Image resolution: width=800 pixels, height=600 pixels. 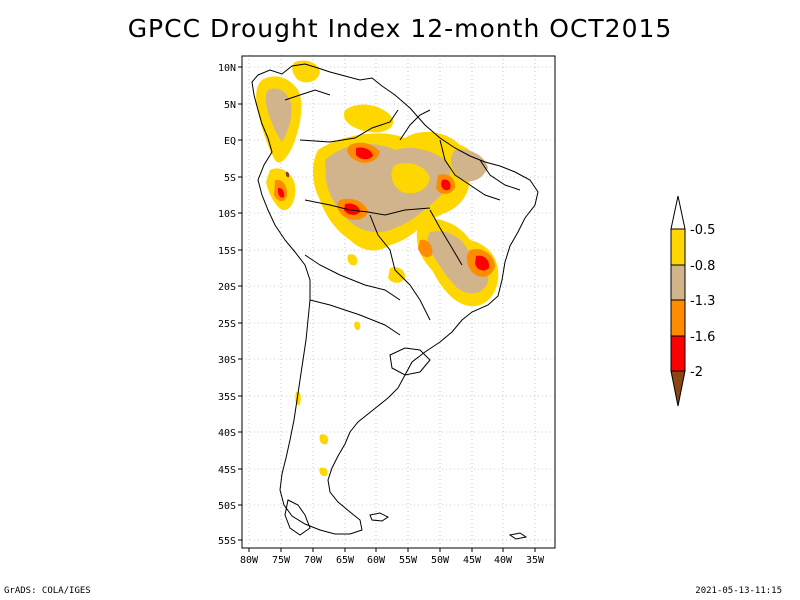 What do you see at coordinates (227, 360) in the screenshot?
I see `lat-label: 30S` at bounding box center [227, 360].